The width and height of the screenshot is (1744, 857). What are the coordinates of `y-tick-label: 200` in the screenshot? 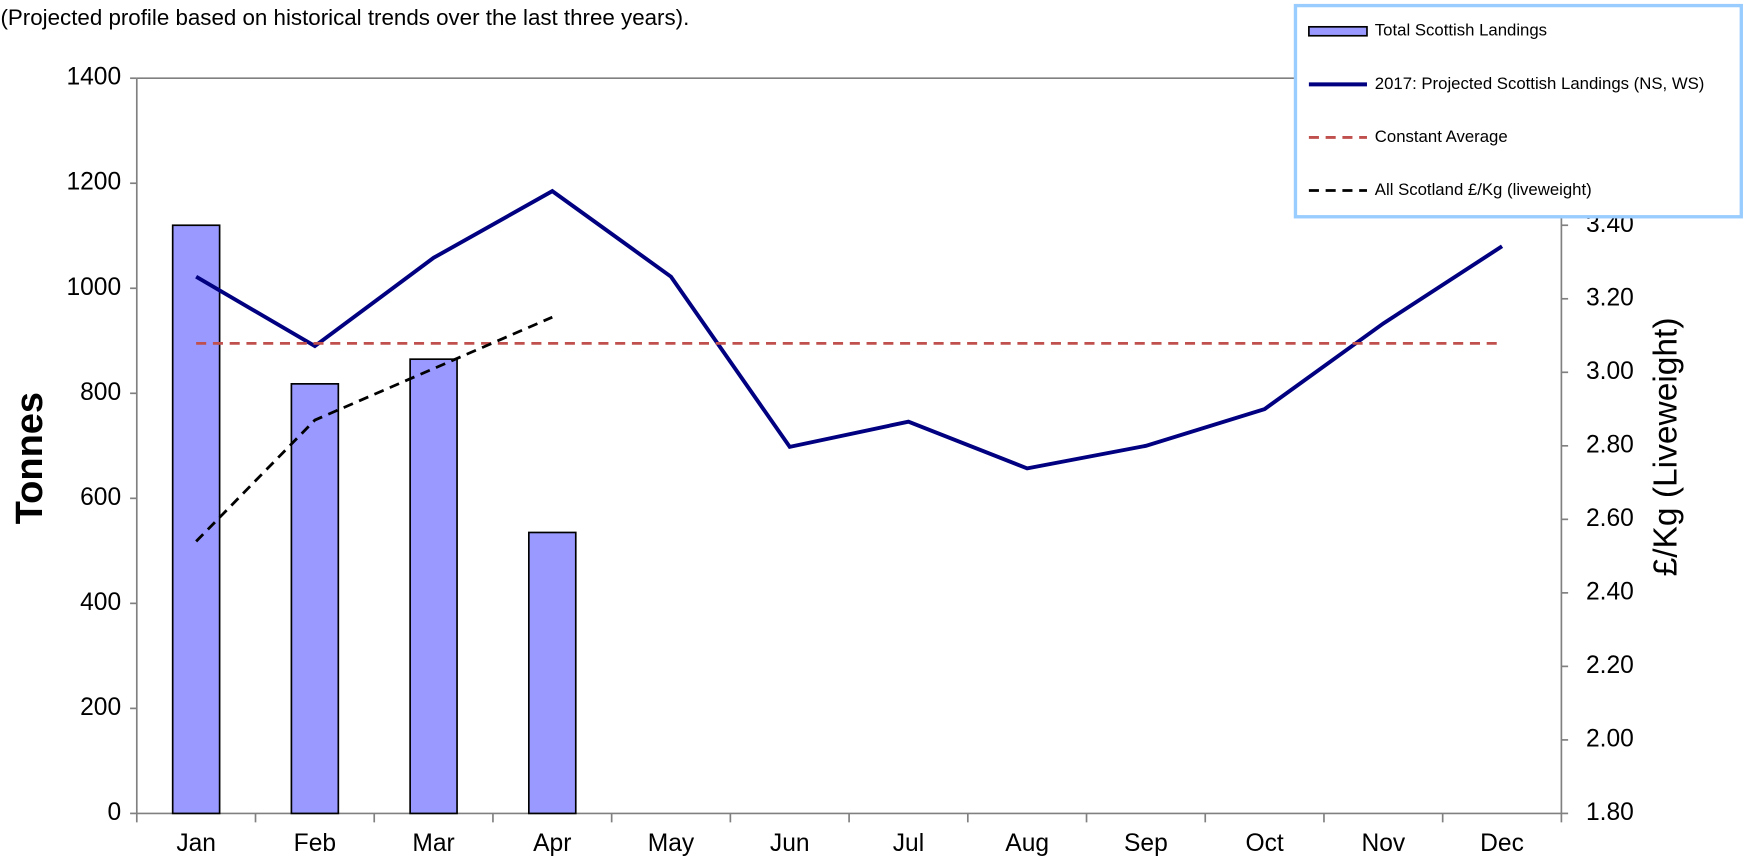 It's located at (100, 707).